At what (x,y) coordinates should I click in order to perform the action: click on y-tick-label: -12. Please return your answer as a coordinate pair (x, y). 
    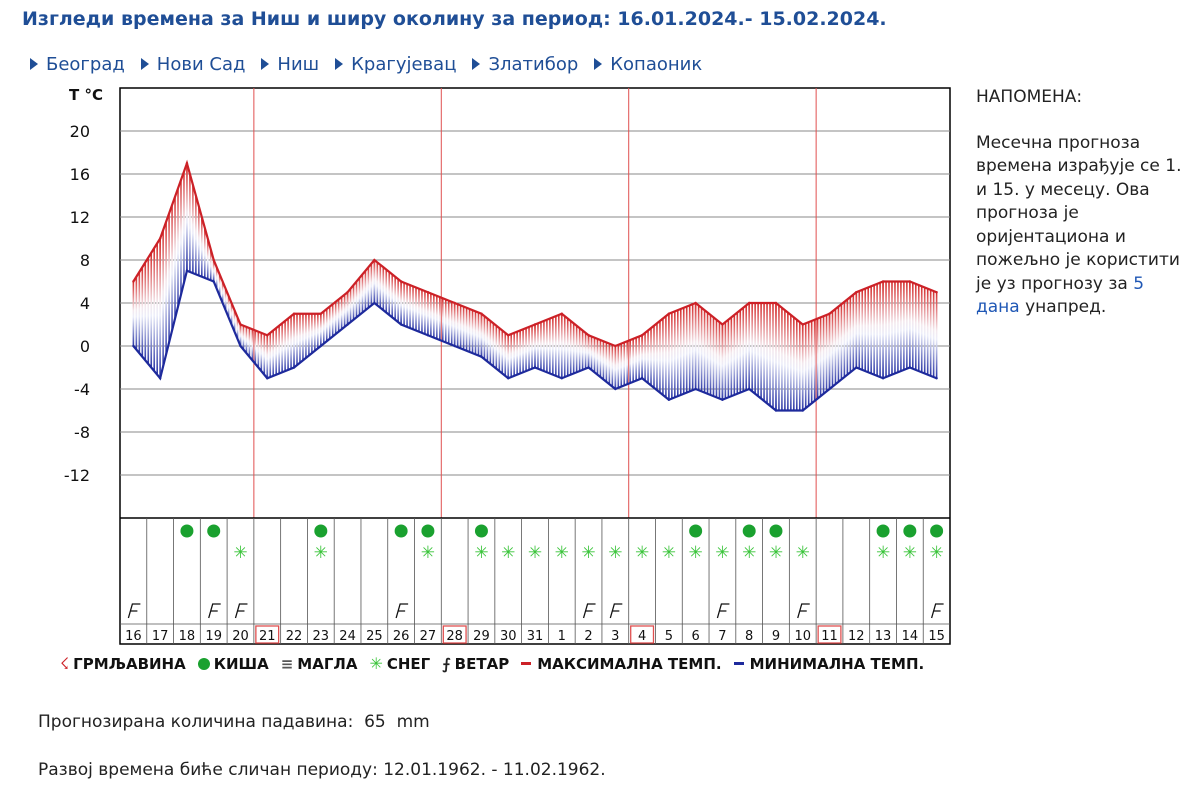
    Looking at the image, I should click on (77, 475).